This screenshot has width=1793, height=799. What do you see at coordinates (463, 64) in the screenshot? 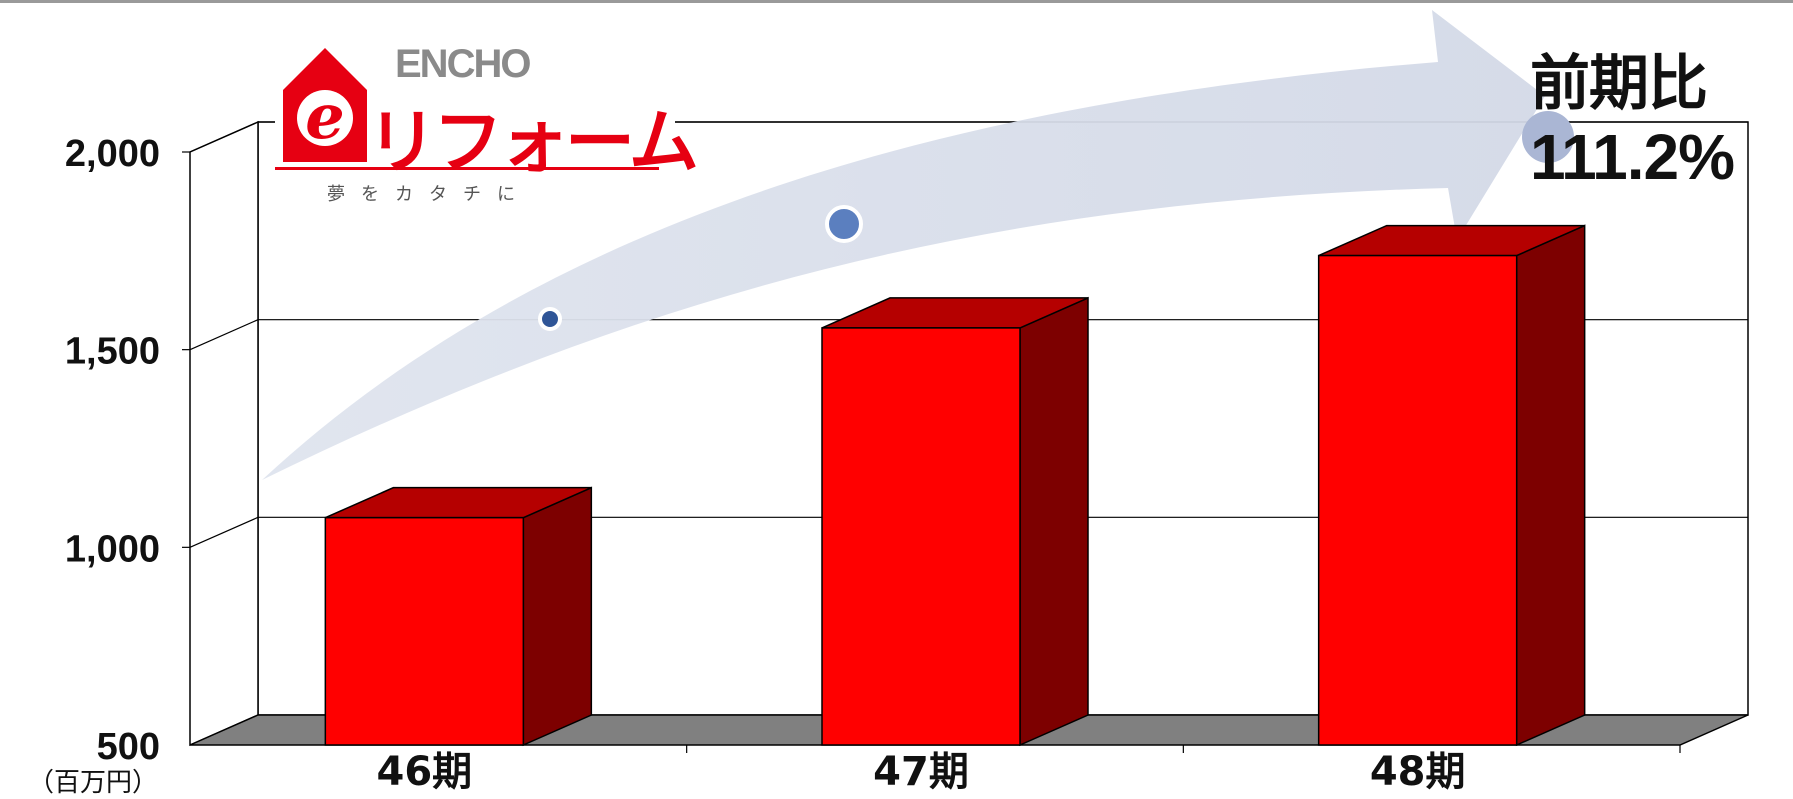
I see `logo-brand-en: ENCHO` at bounding box center [463, 64].